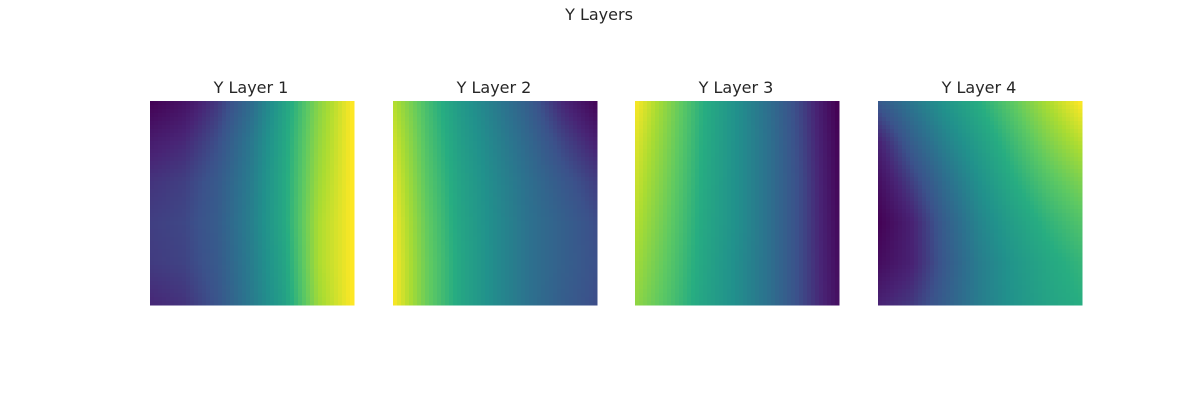 The image size is (1200, 400). What do you see at coordinates (598, 14) in the screenshot?
I see `figure-title: Y Layers` at bounding box center [598, 14].